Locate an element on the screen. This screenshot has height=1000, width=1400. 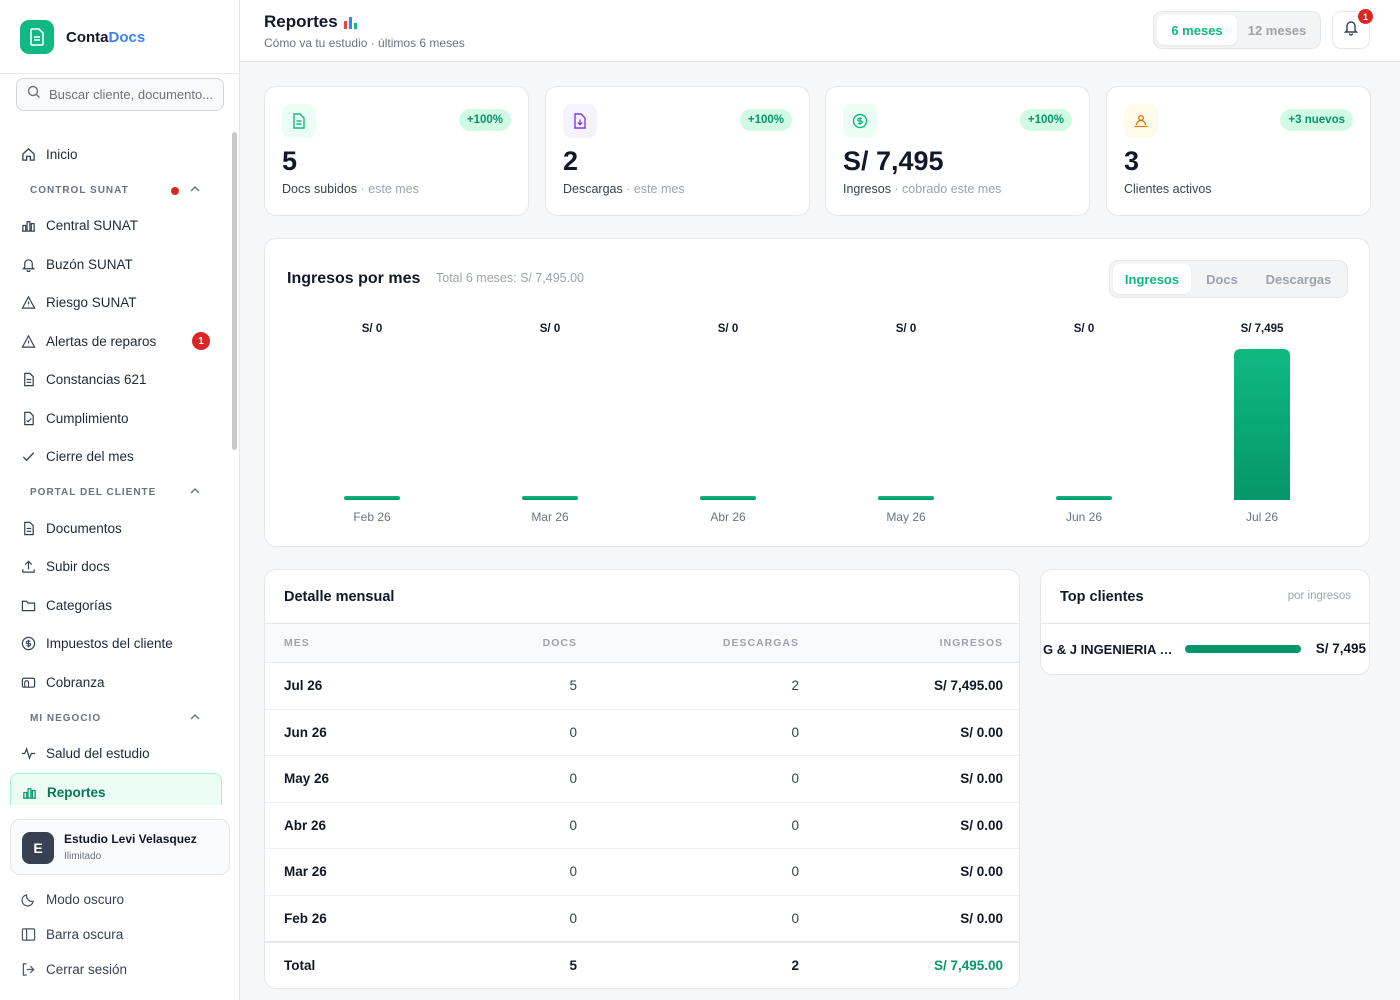
client-name: G & J INGENIERIA SAC is located at coordinates (1111, 649).